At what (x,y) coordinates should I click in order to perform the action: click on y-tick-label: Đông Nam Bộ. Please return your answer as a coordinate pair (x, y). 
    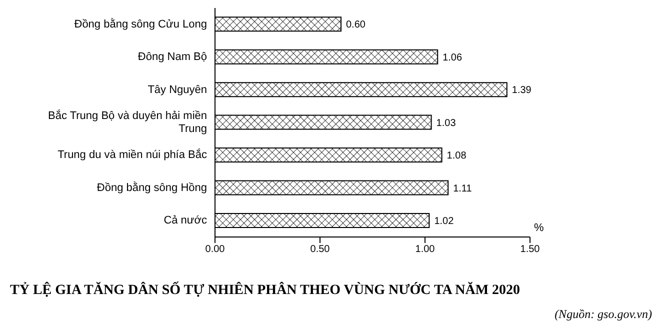
    Looking at the image, I should click on (172, 57).